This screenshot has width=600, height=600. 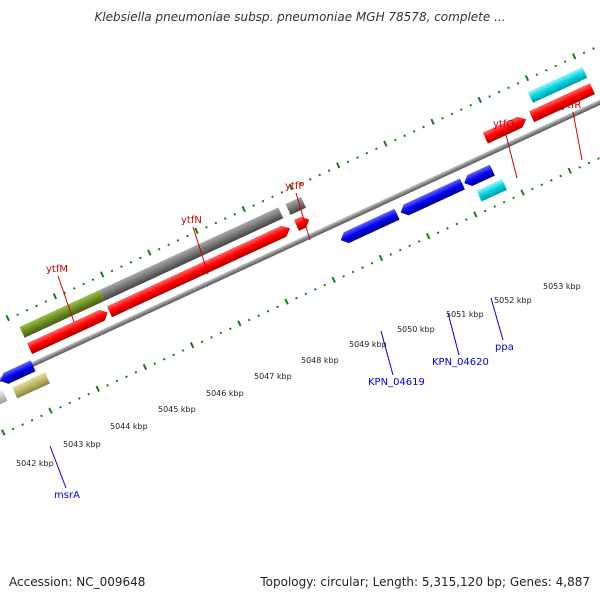 I want to click on gene-ppa, so click(x=491, y=190).